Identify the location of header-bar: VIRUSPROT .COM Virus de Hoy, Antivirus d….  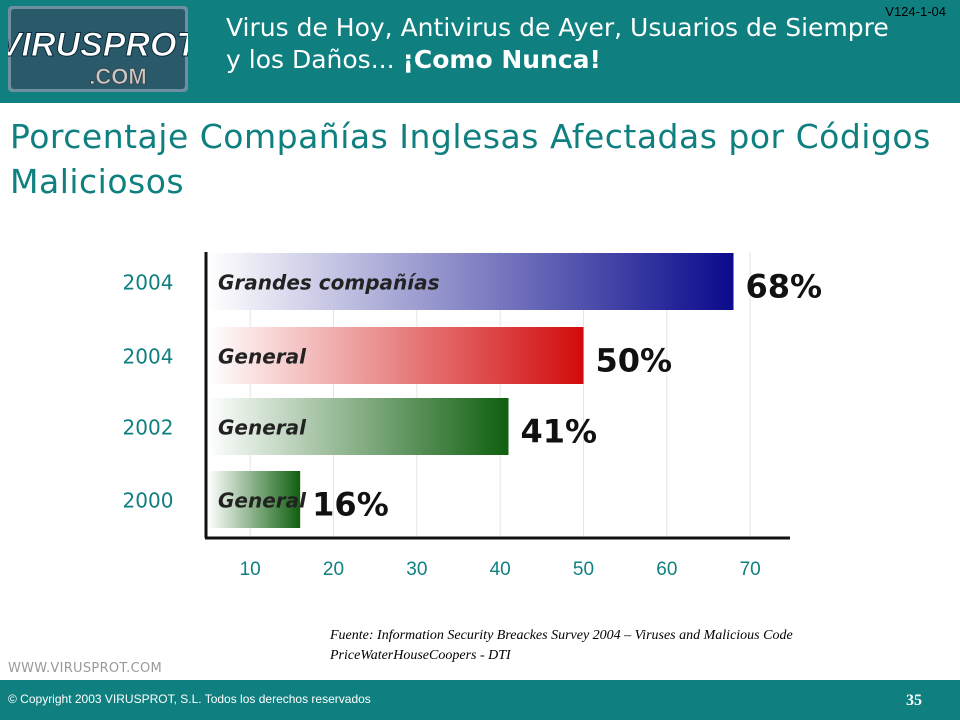
(480, 51).